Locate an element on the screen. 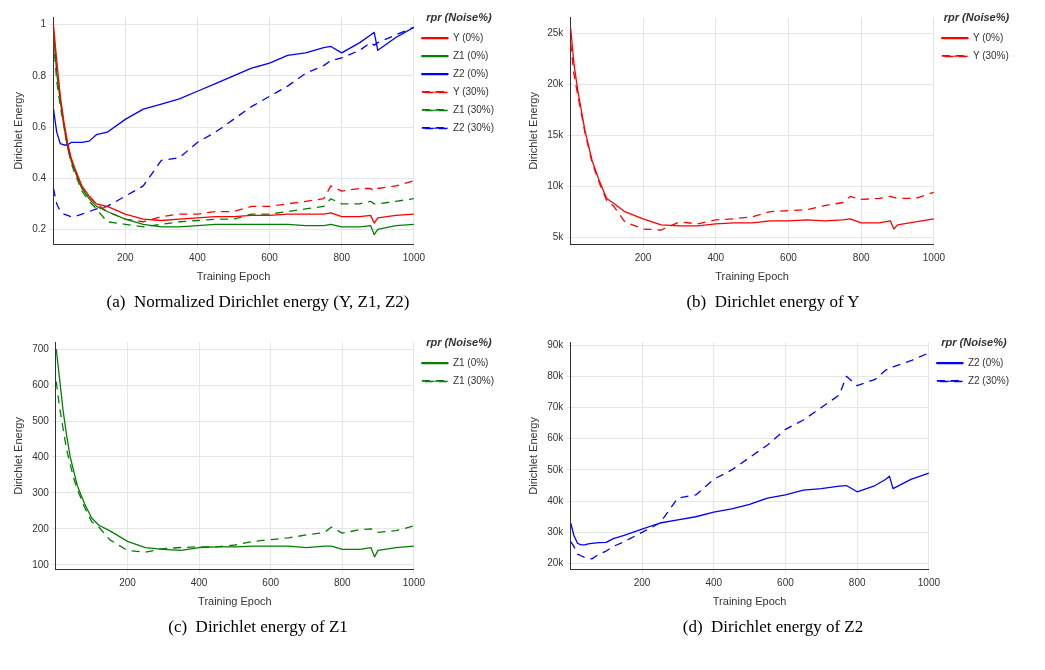 The image size is (1045, 670). y-tick-label: 15k is located at coordinates (556, 134).